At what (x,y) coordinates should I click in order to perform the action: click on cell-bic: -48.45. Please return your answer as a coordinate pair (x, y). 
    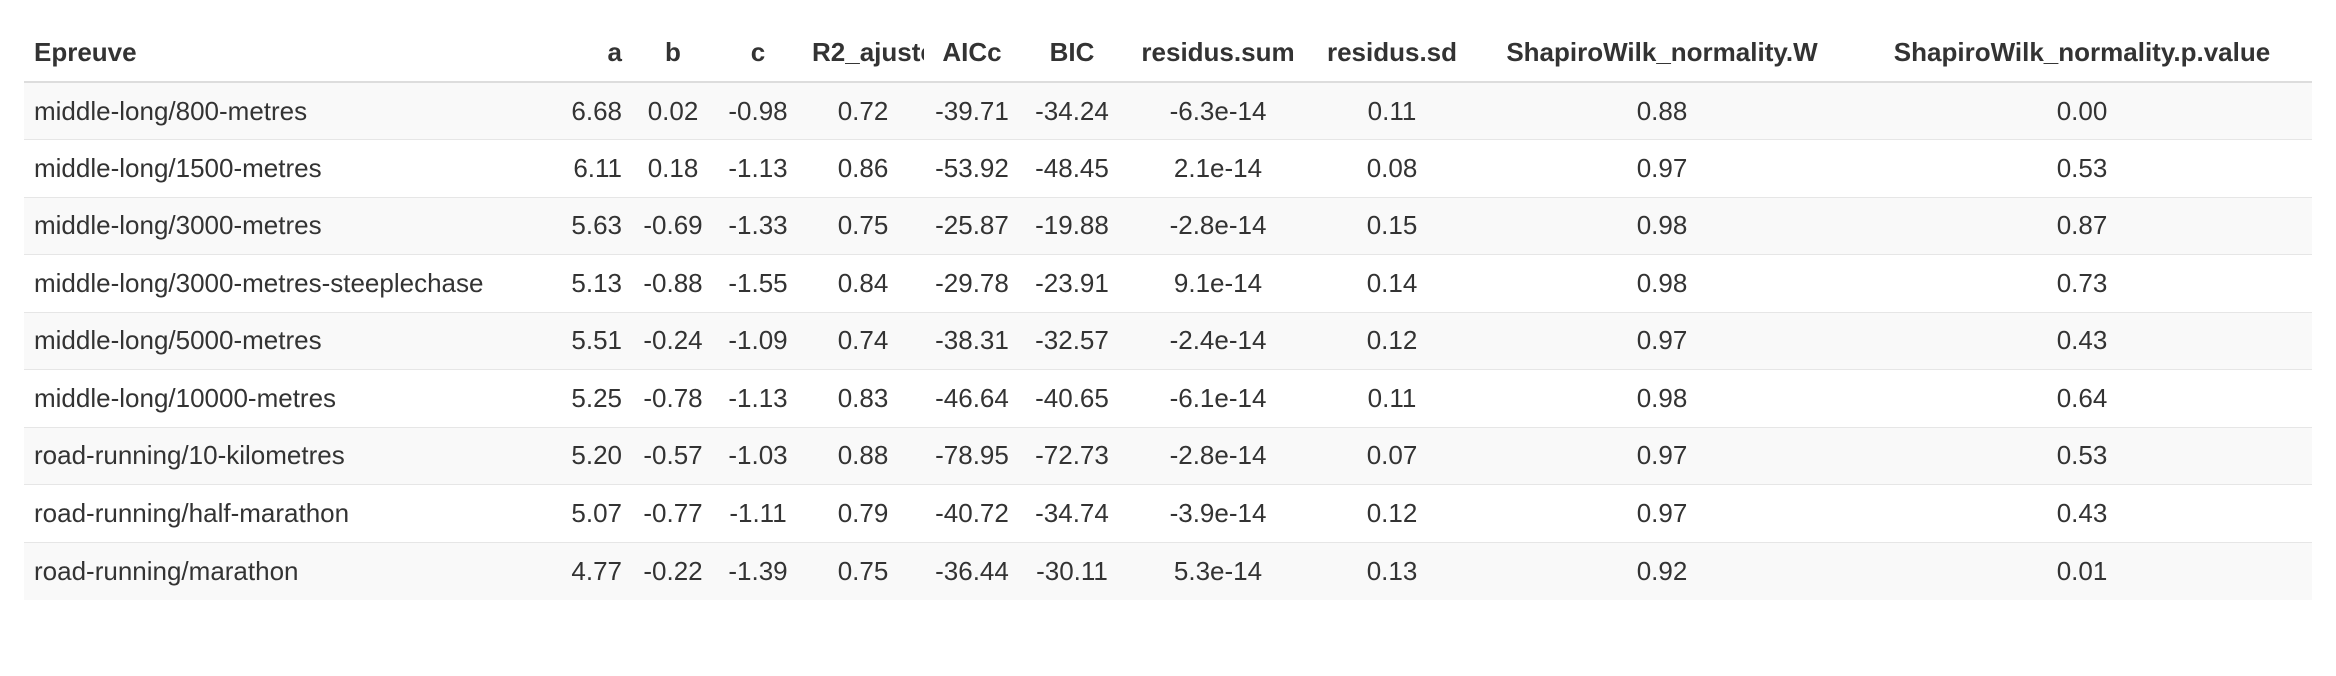
    Looking at the image, I should click on (1072, 167).